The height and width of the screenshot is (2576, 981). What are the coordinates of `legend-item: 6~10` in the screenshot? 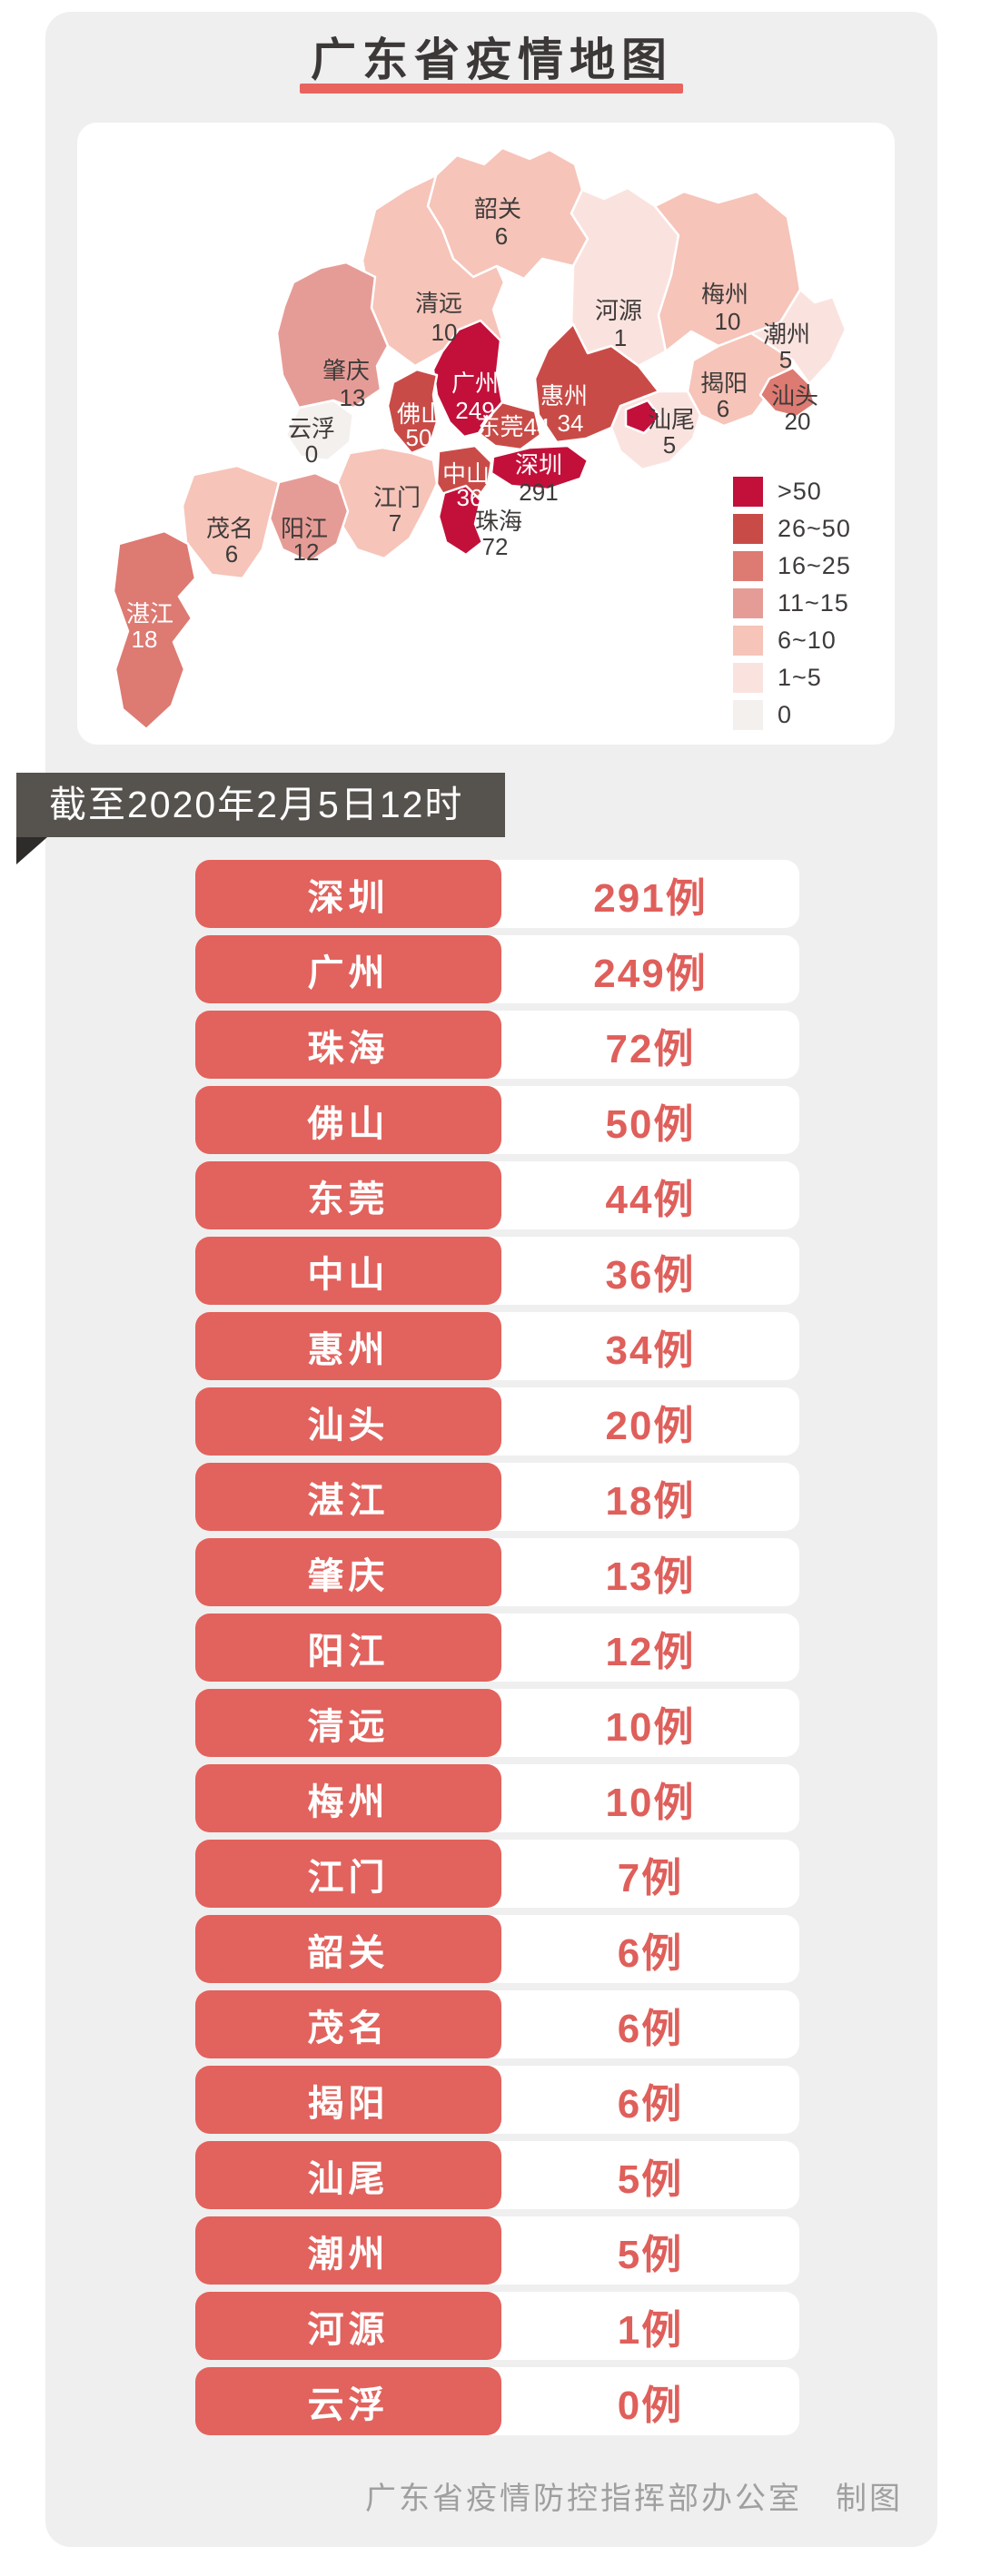 It's located at (792, 641).